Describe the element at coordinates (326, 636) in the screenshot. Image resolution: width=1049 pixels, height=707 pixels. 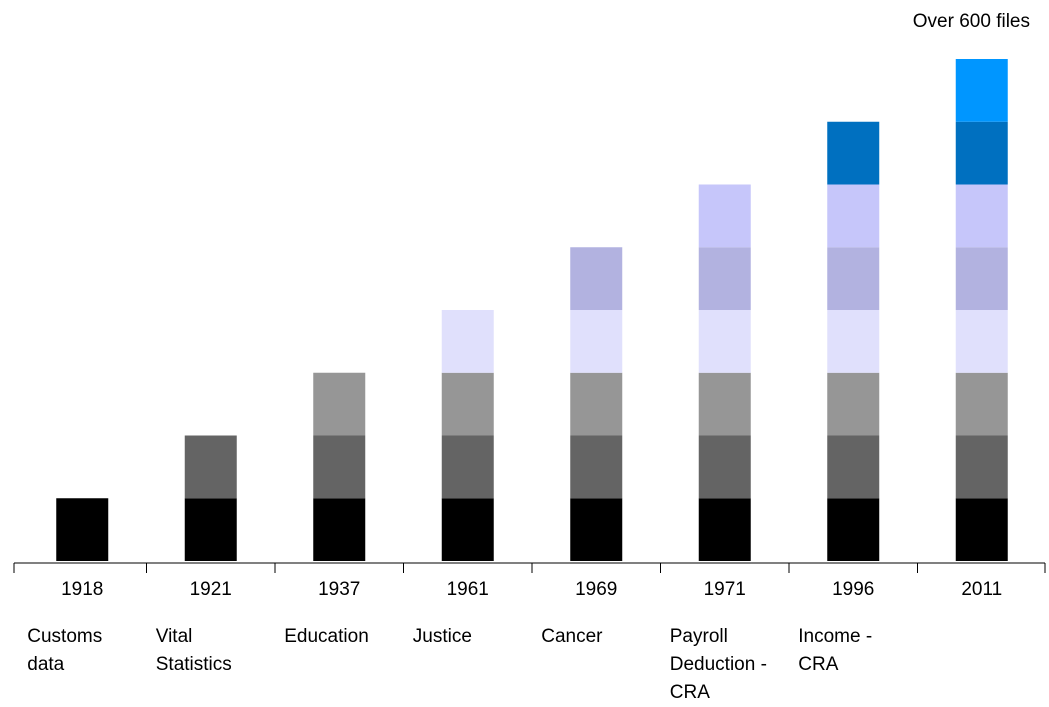
I see `category-description: Education` at that location.